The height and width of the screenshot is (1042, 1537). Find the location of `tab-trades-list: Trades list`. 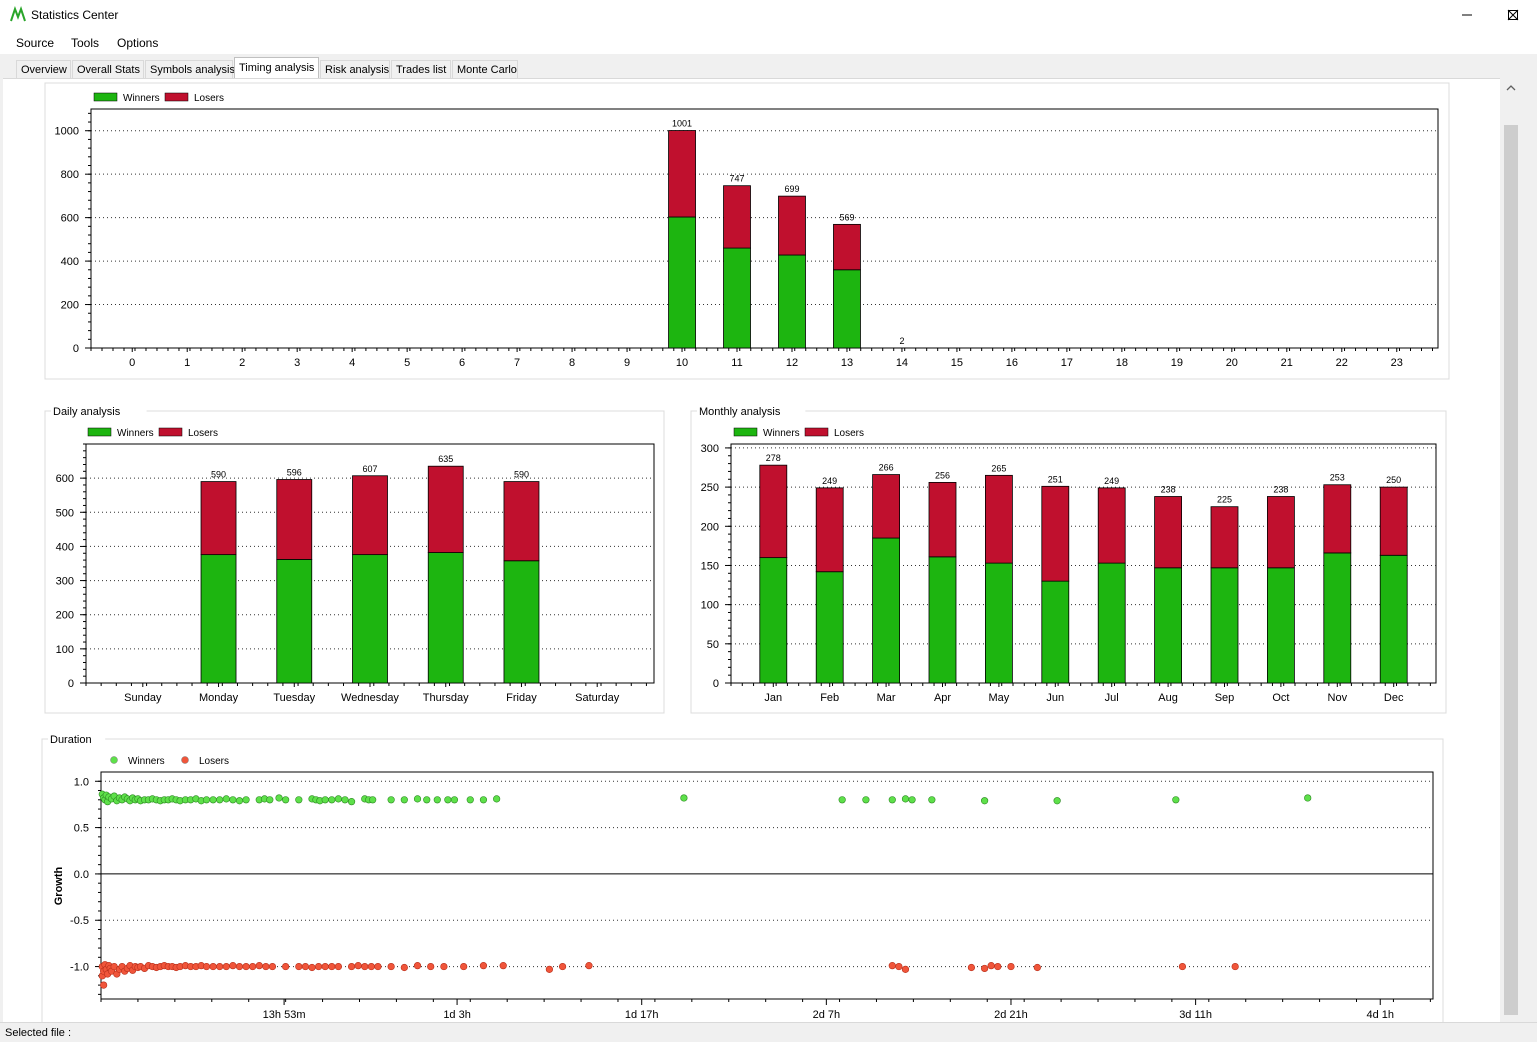

tab-trades-list: Trades list is located at coordinates (421, 69).